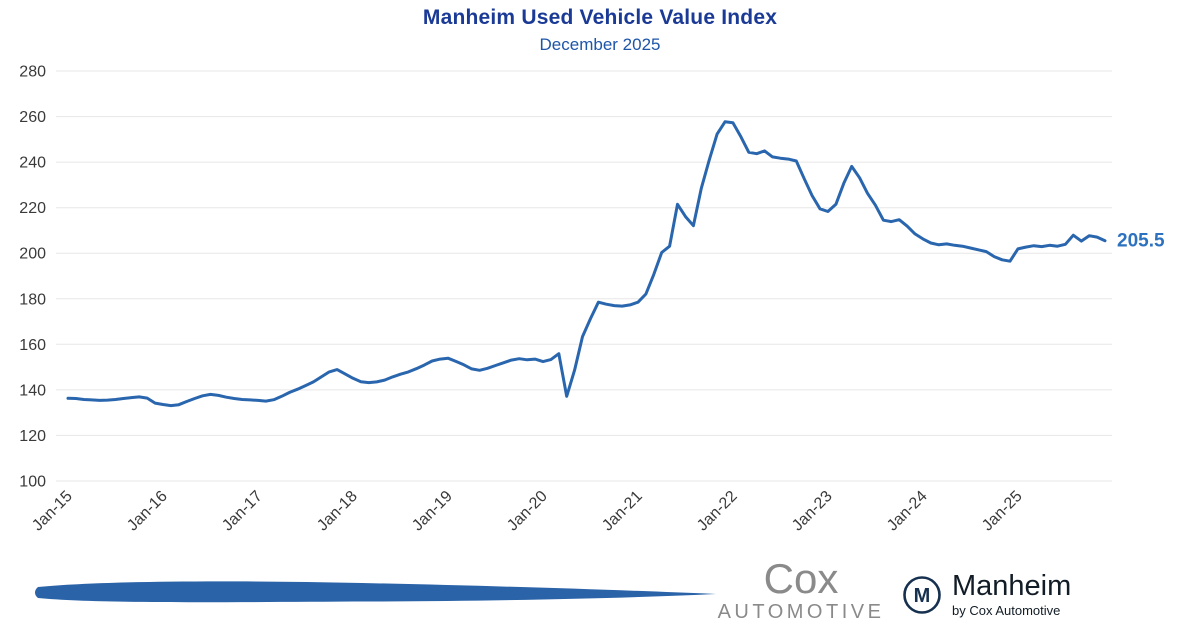 This screenshot has height=630, width=1200. Describe the element at coordinates (32, 390) in the screenshot. I see `svg-text: 140` at that location.